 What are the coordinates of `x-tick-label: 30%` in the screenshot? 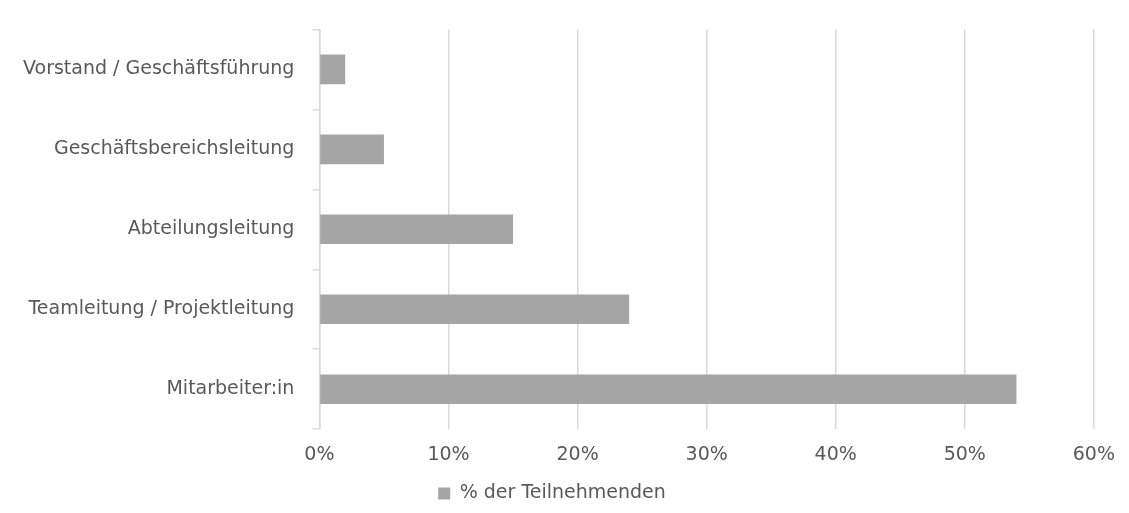 It's located at (706, 452).